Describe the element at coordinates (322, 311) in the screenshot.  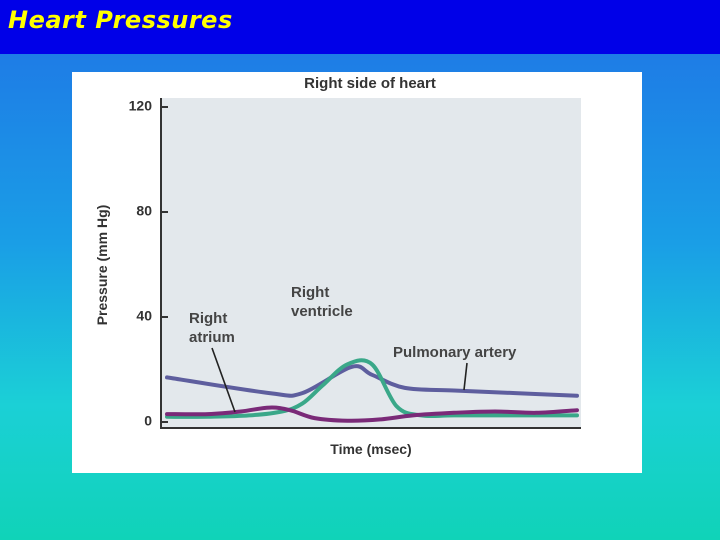
I see `right-ventricle-label-line2: ventricle` at that location.